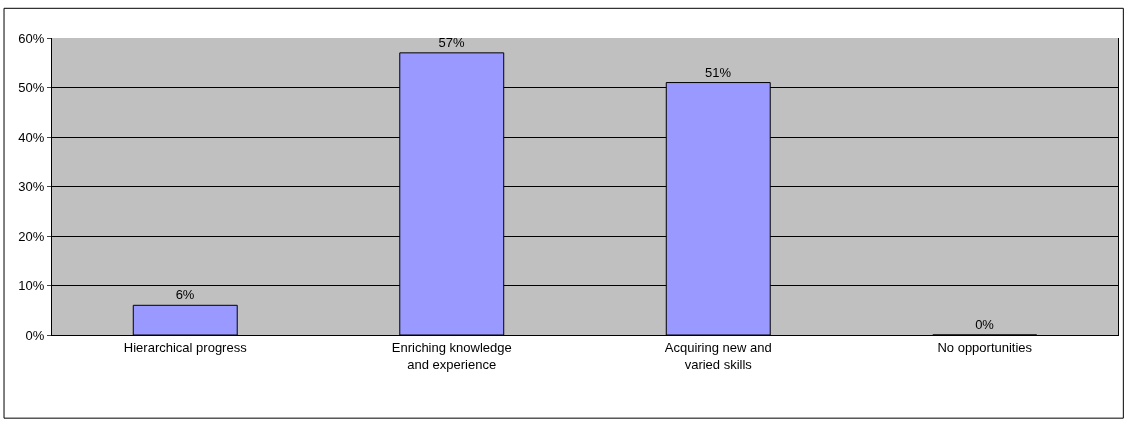  I want to click on y-tick-label: 60%, so click(31, 38).